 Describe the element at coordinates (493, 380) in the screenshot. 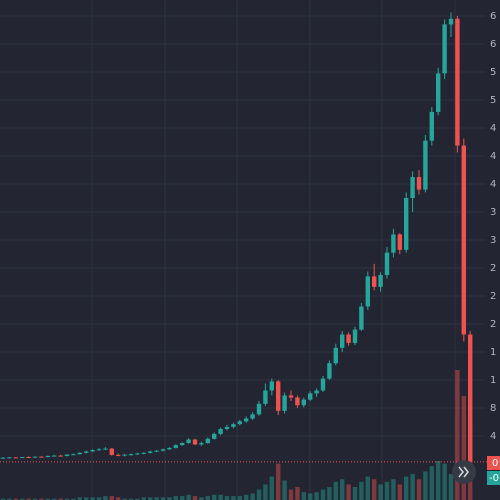

I see `y-tick-label: 1` at that location.